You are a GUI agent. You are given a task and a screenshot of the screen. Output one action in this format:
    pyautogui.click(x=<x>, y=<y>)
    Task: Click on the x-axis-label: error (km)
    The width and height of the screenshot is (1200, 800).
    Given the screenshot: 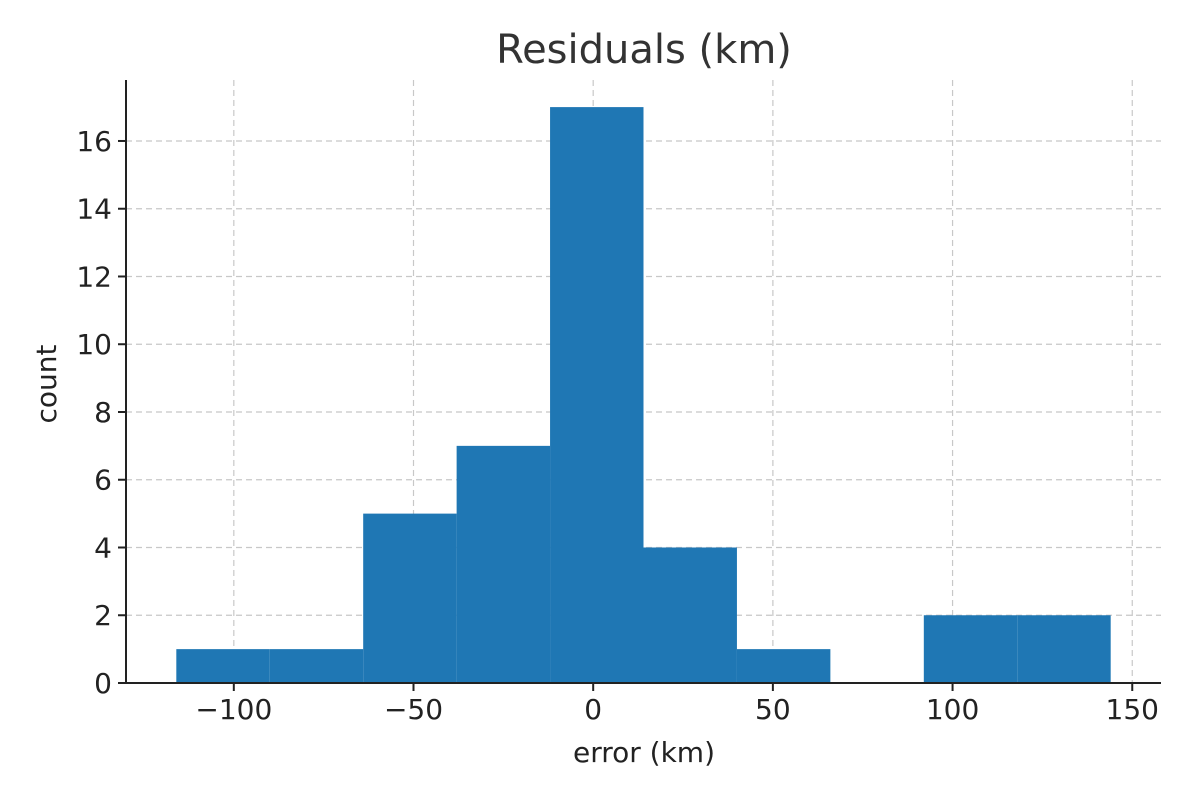 What is the action you would take?
    pyautogui.click(x=644, y=752)
    